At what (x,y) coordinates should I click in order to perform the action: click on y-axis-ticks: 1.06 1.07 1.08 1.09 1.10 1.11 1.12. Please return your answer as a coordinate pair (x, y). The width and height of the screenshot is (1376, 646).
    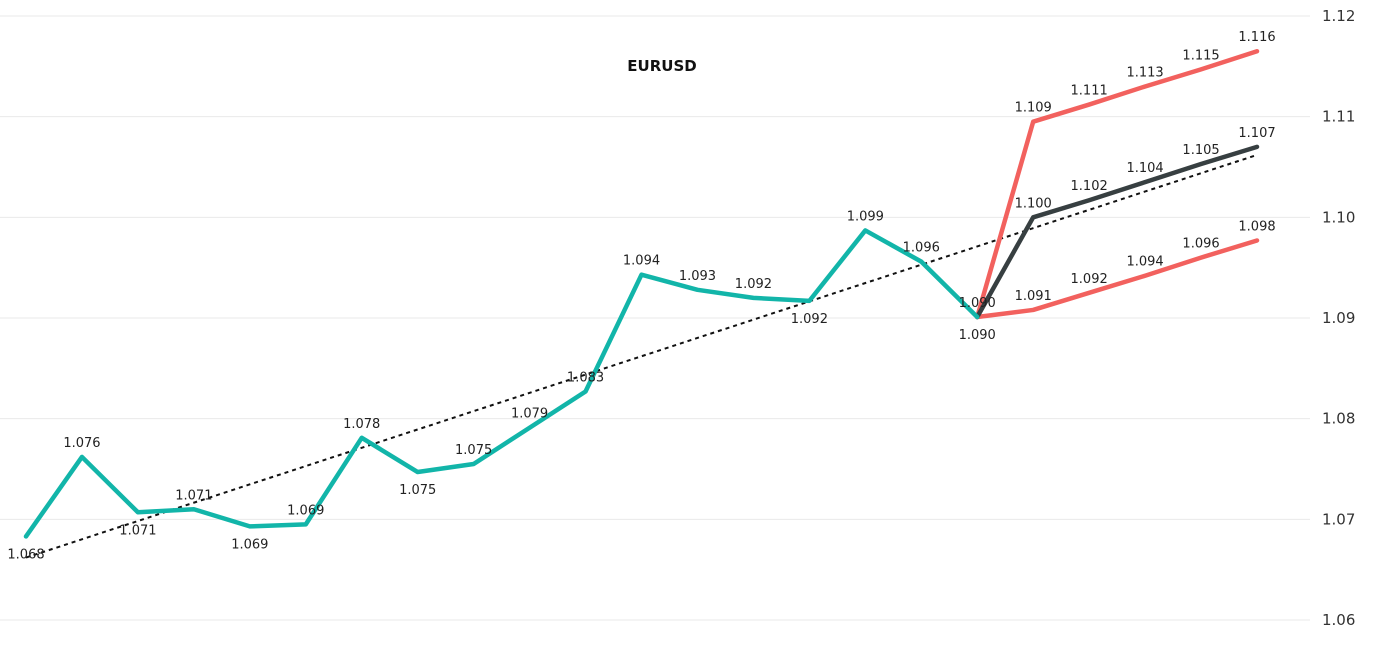
    Looking at the image, I should click on (1338, 318).